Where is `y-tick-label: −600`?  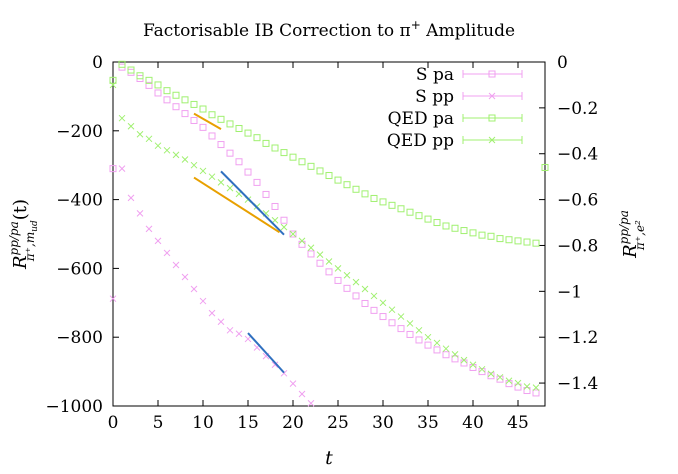 y-tick-label: −600 is located at coordinates (79, 269).